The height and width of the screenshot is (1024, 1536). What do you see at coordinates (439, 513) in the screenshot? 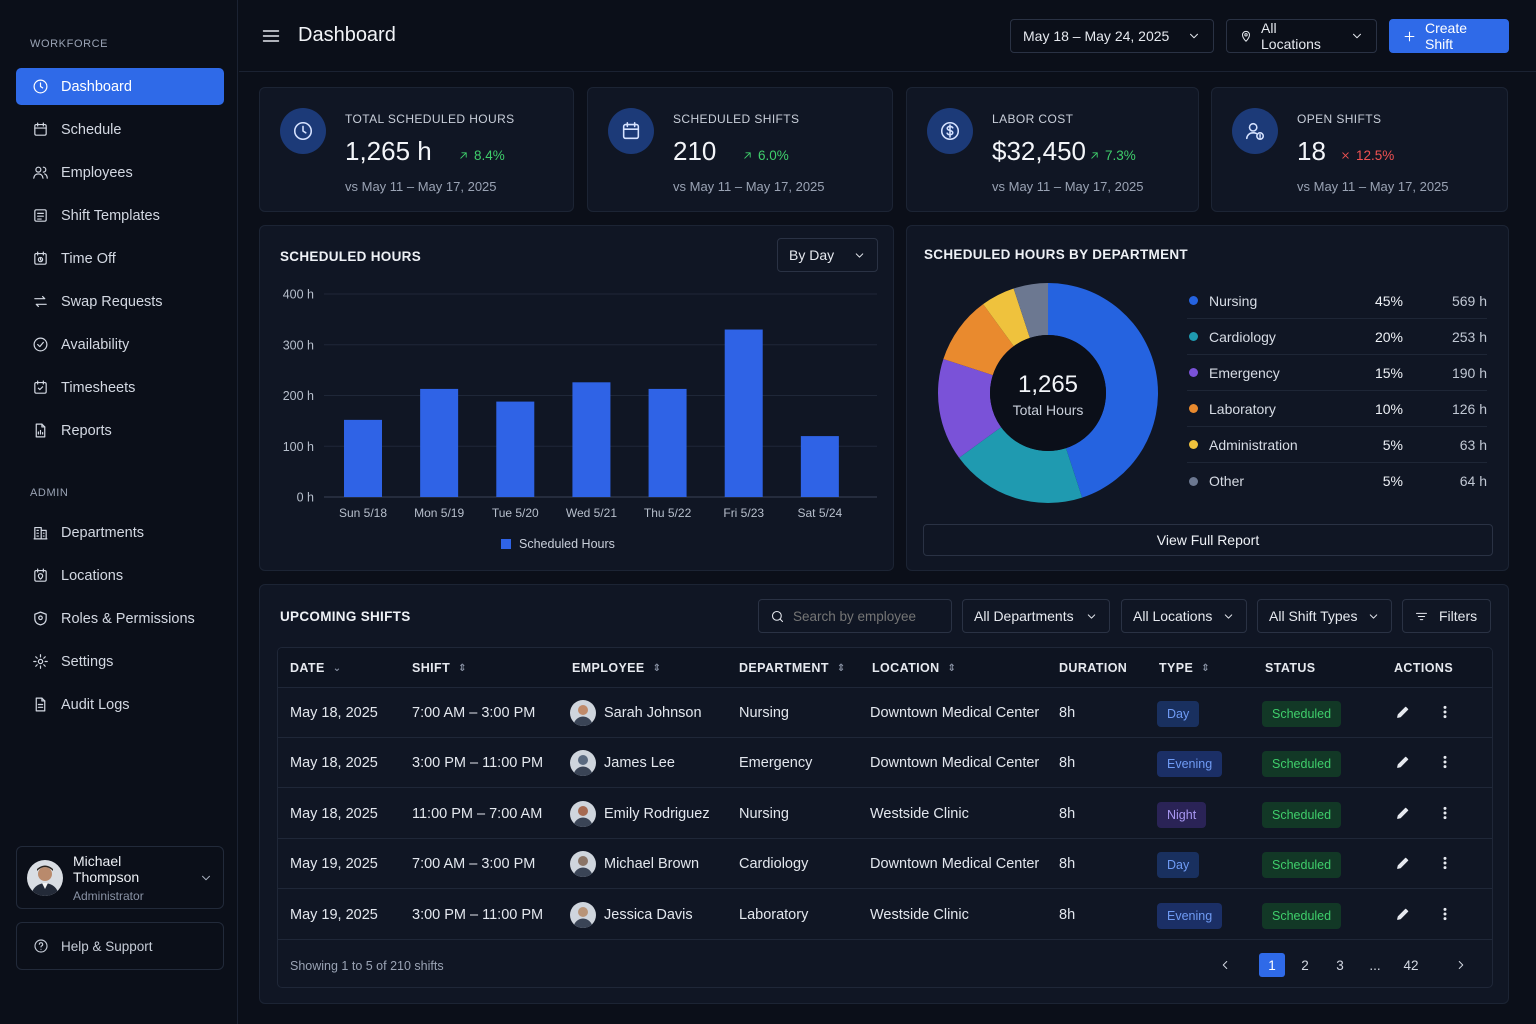
I see `x-tick-label: Mon 5/19` at bounding box center [439, 513].